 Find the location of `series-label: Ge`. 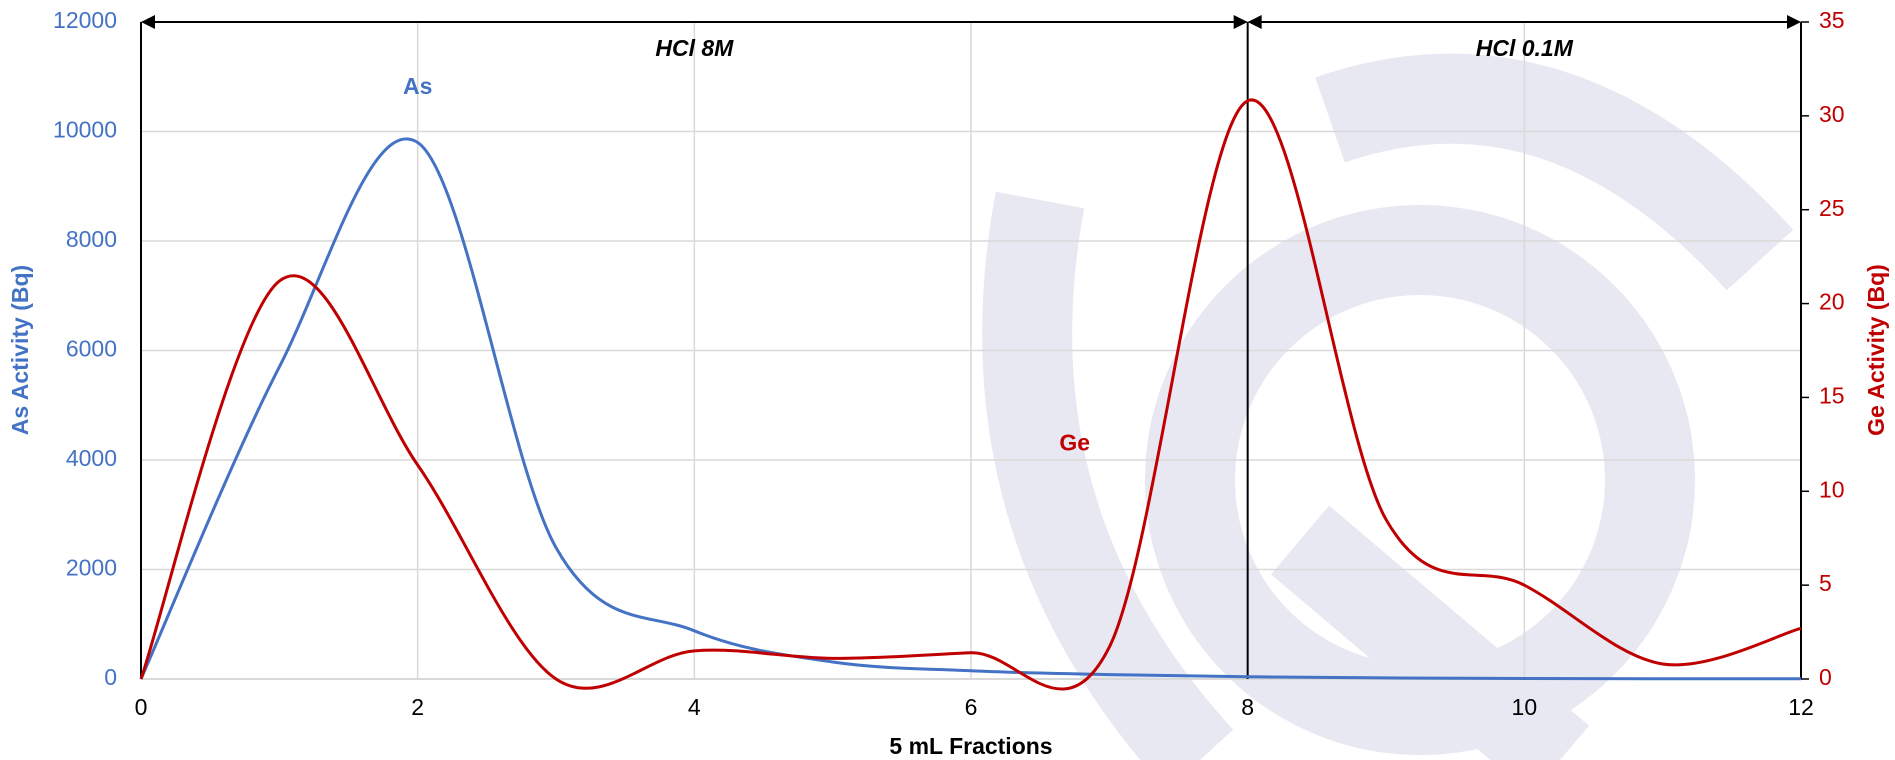

series-label: Ge is located at coordinates (1074, 442).